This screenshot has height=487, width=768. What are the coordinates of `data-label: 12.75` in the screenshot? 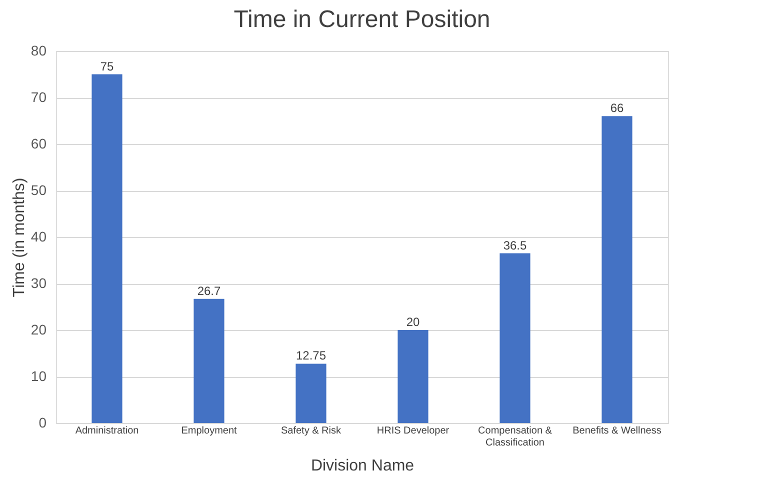 It's located at (311, 355).